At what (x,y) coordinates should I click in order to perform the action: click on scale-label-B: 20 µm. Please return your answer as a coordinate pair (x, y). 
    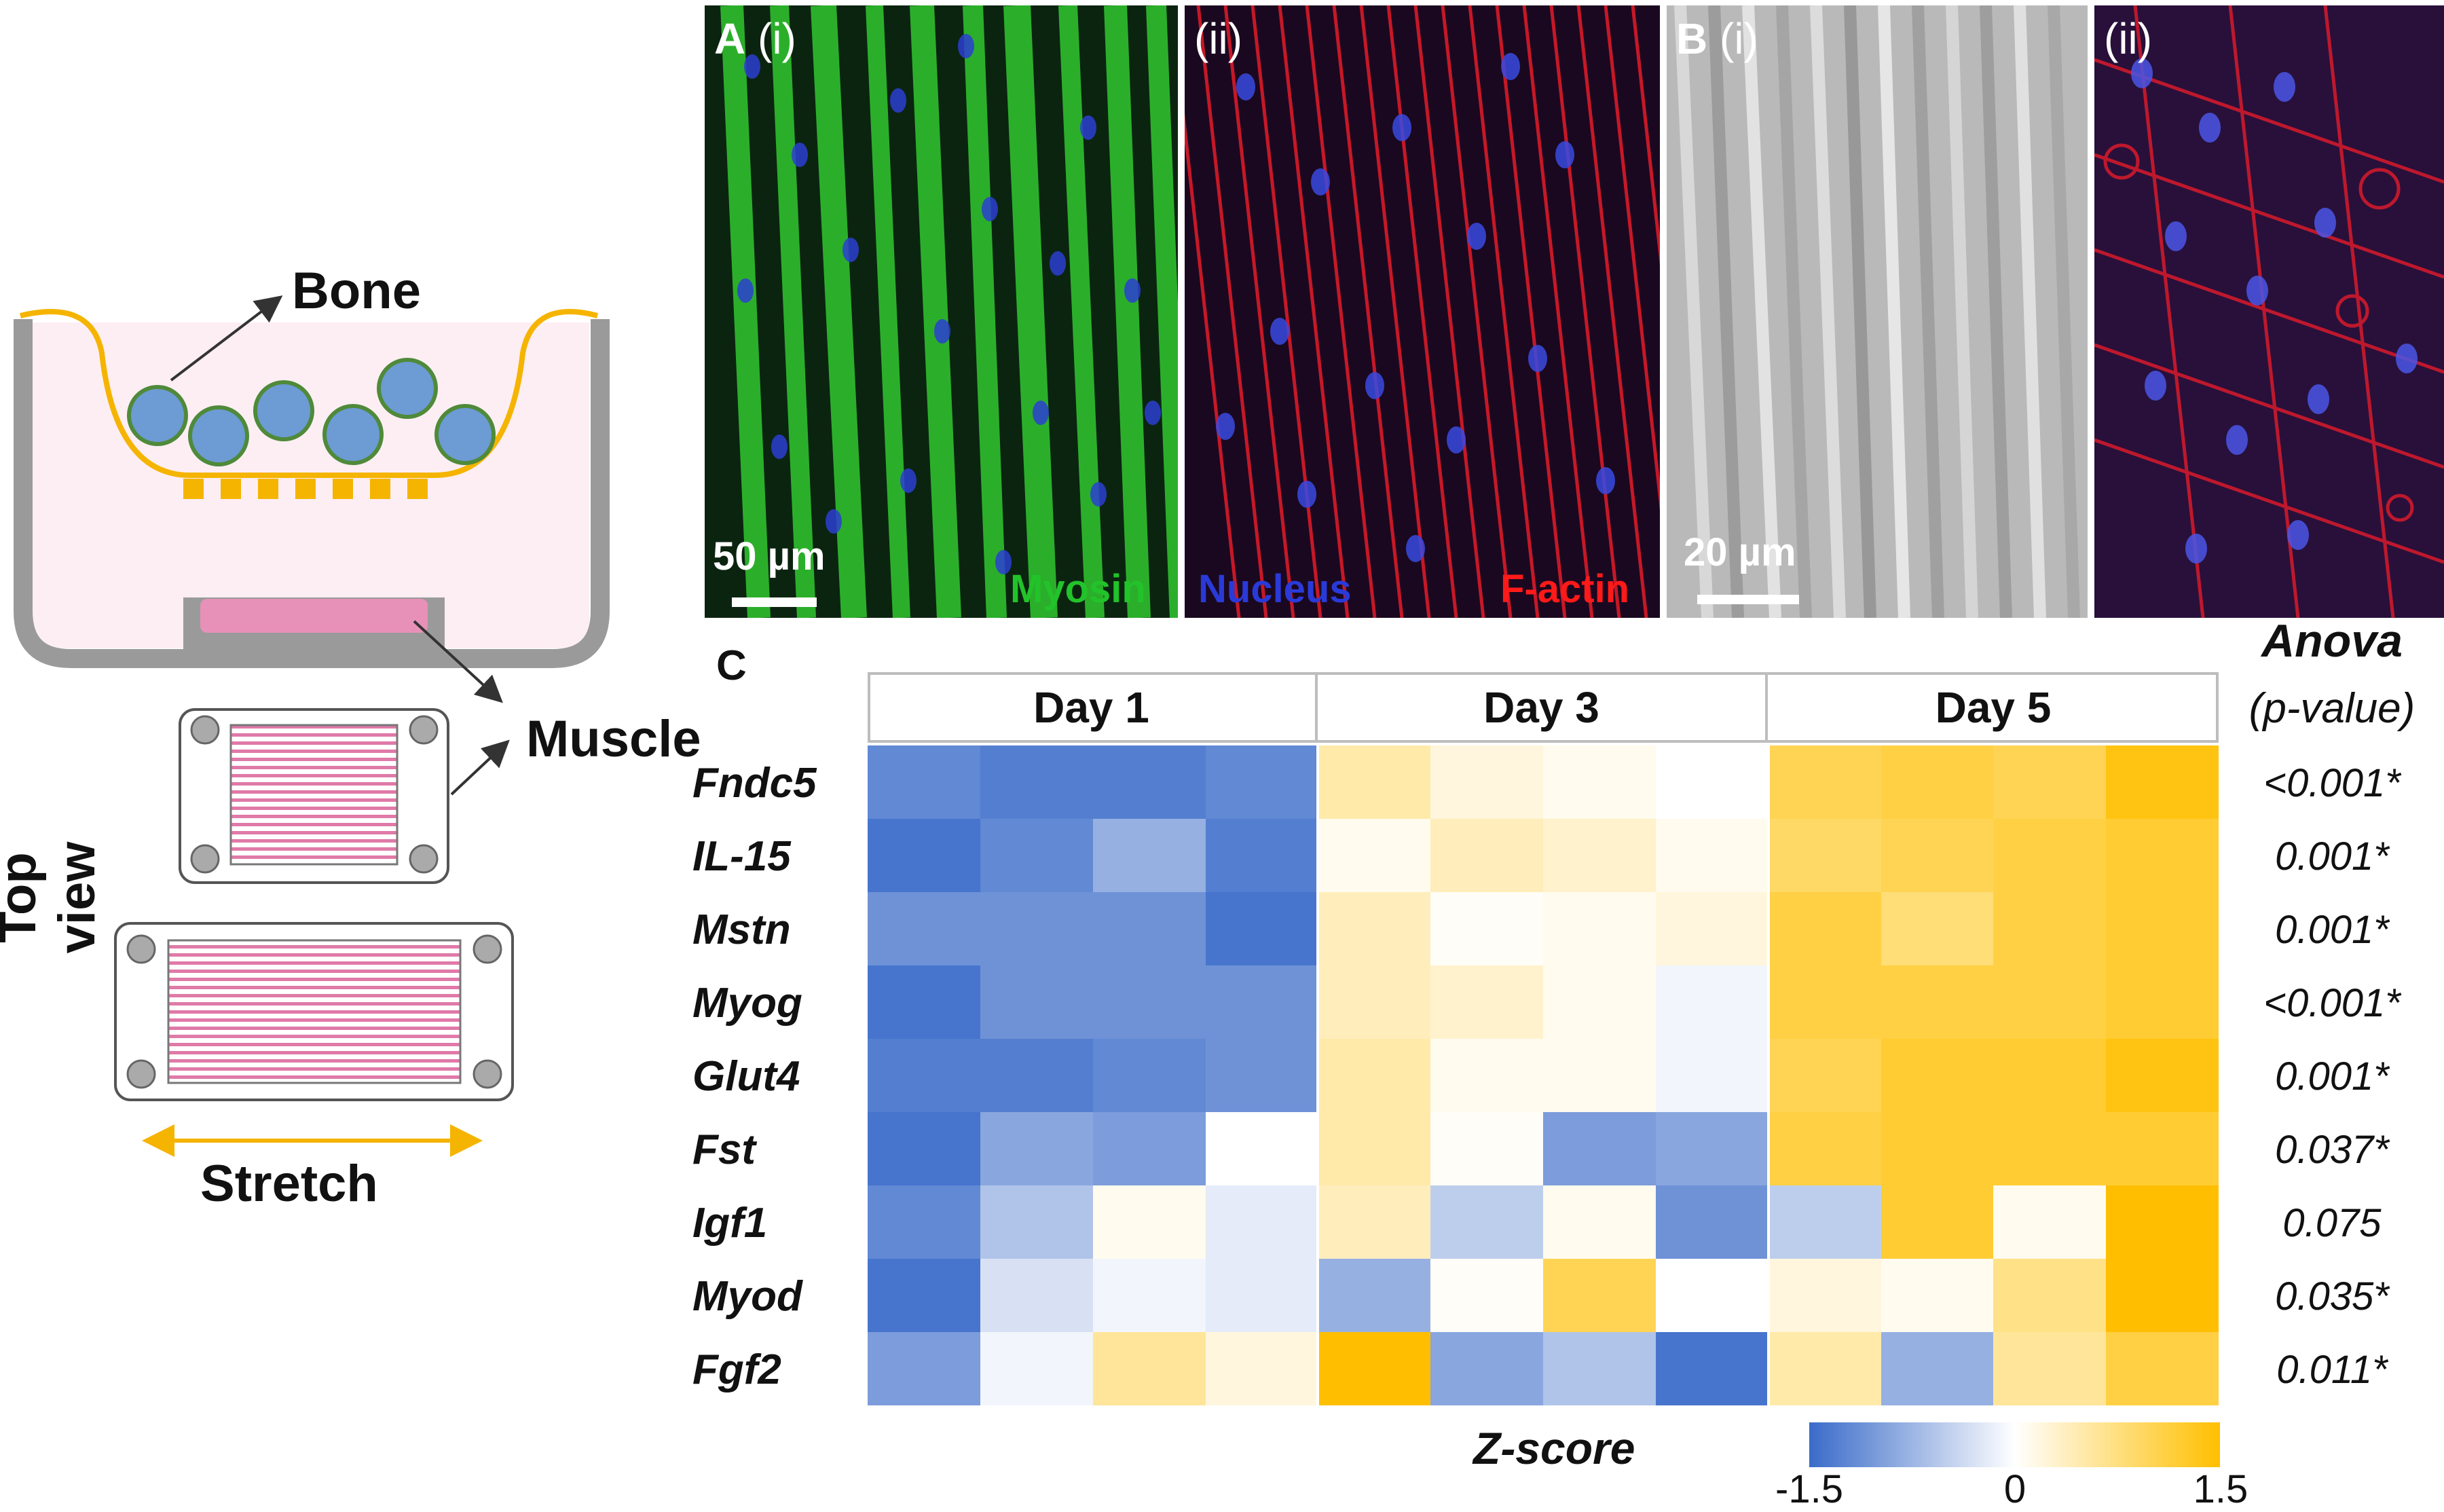
    Looking at the image, I should click on (1740, 552).